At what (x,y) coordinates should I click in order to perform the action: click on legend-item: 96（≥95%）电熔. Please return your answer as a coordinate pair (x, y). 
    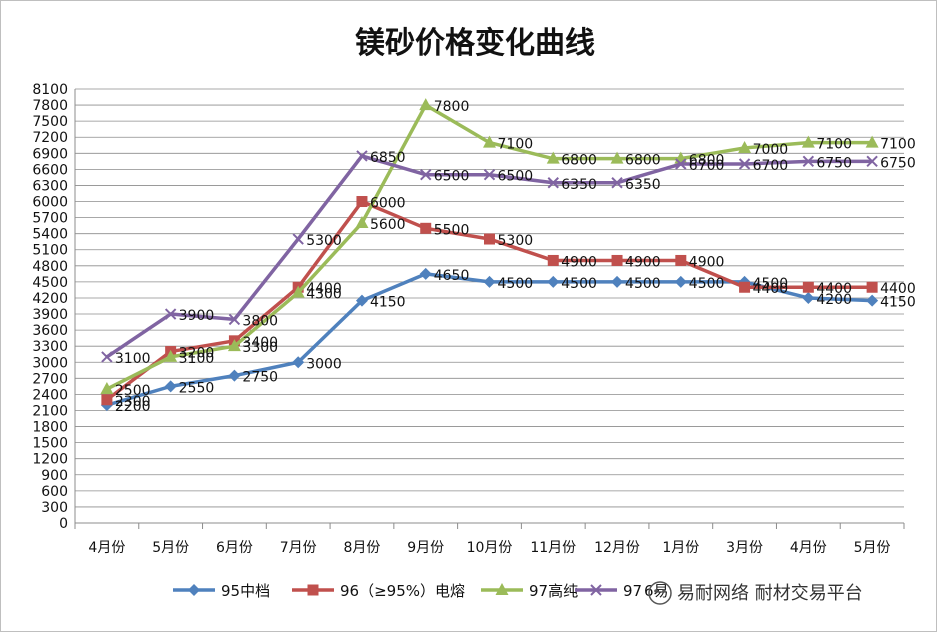
    Looking at the image, I should click on (378, 591).